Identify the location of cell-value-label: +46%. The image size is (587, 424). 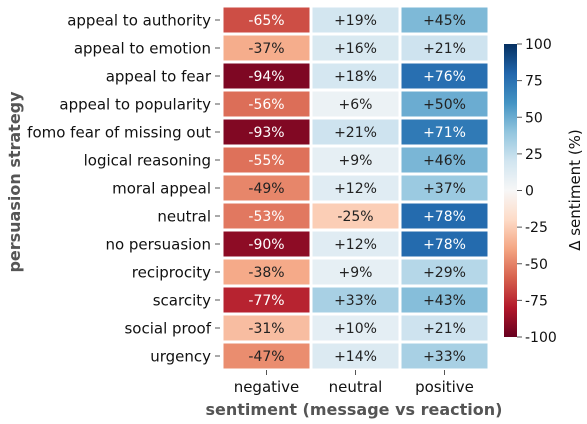
(444, 161).